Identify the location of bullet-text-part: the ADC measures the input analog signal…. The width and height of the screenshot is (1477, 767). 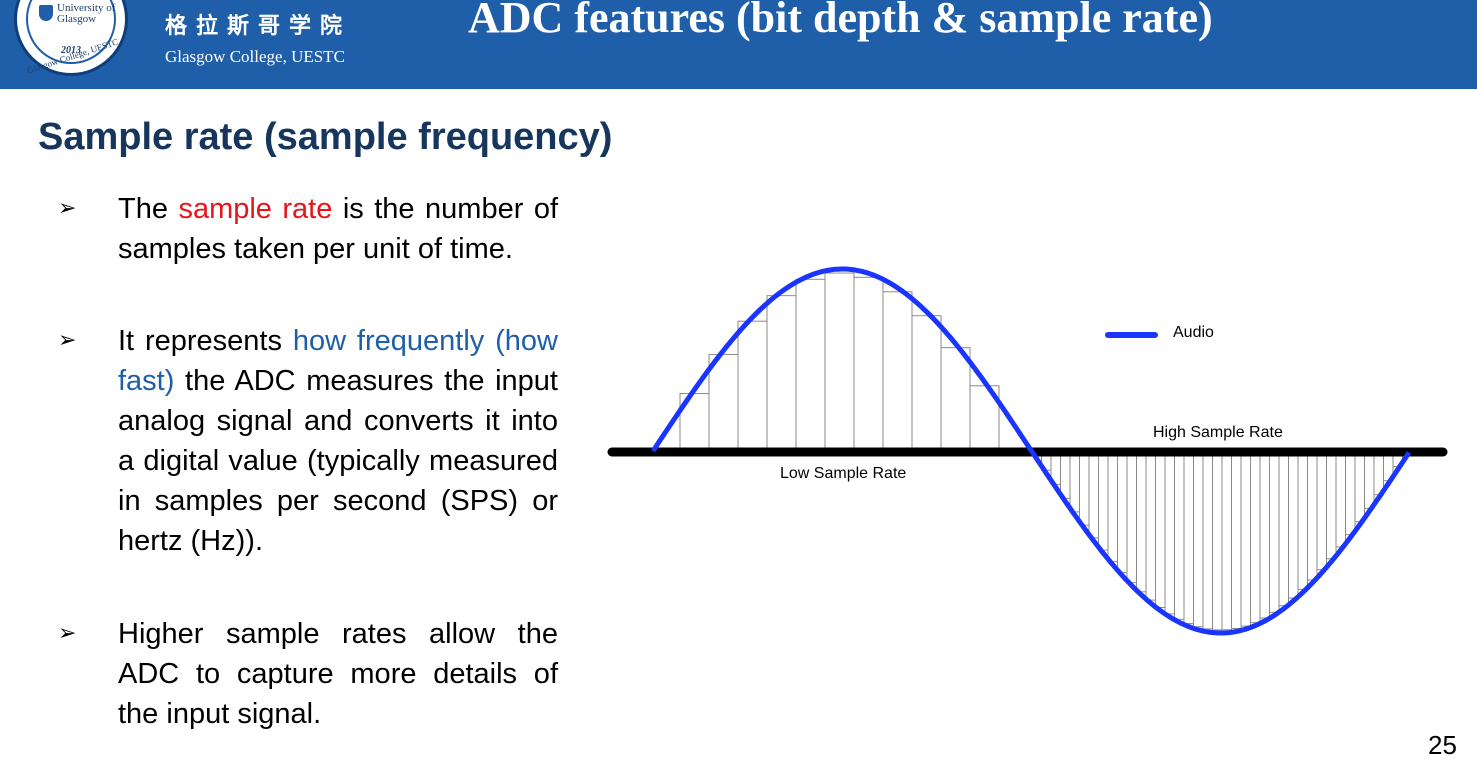
(338, 461).